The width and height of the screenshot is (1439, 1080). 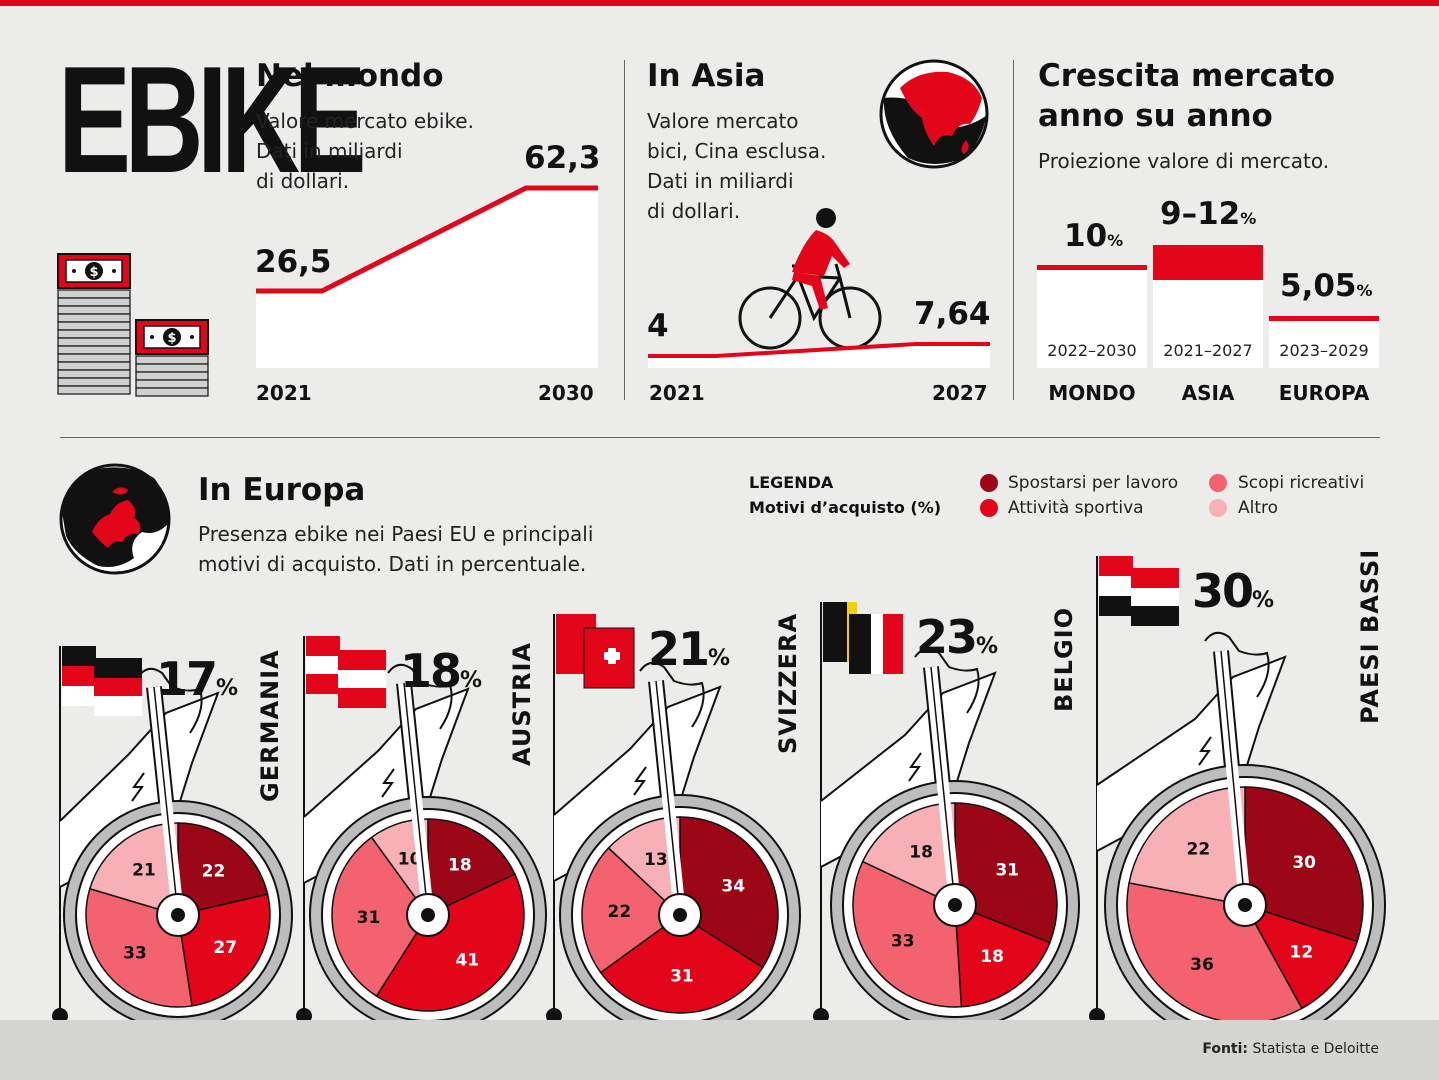 What do you see at coordinates (1187, 76) in the screenshot?
I see `growth-title-1: Crescita mercato` at bounding box center [1187, 76].